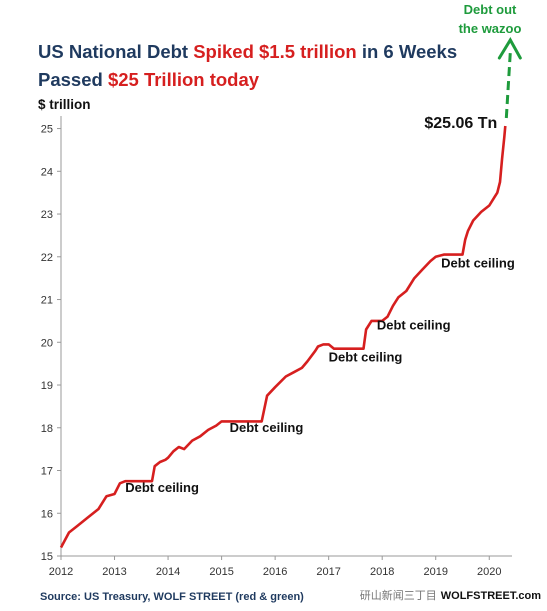 This screenshot has height=611, width=547. I want to click on subtitle-part-1: Passed, so click(73, 79).